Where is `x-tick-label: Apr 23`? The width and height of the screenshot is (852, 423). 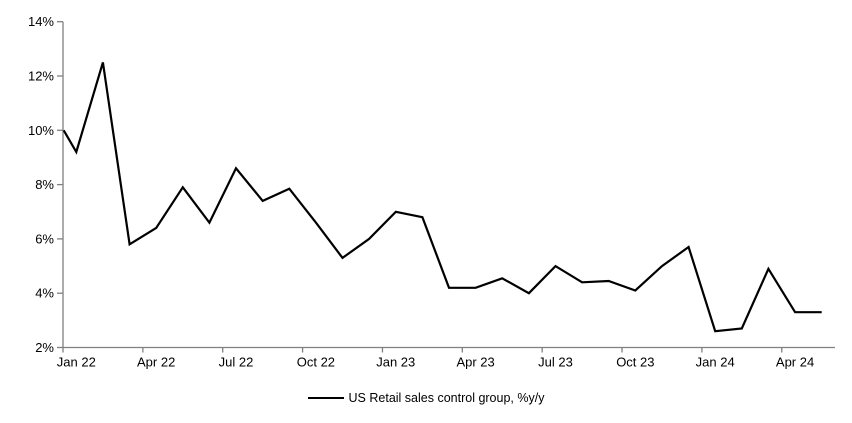 x-tick-label: Apr 23 is located at coordinates (475, 362).